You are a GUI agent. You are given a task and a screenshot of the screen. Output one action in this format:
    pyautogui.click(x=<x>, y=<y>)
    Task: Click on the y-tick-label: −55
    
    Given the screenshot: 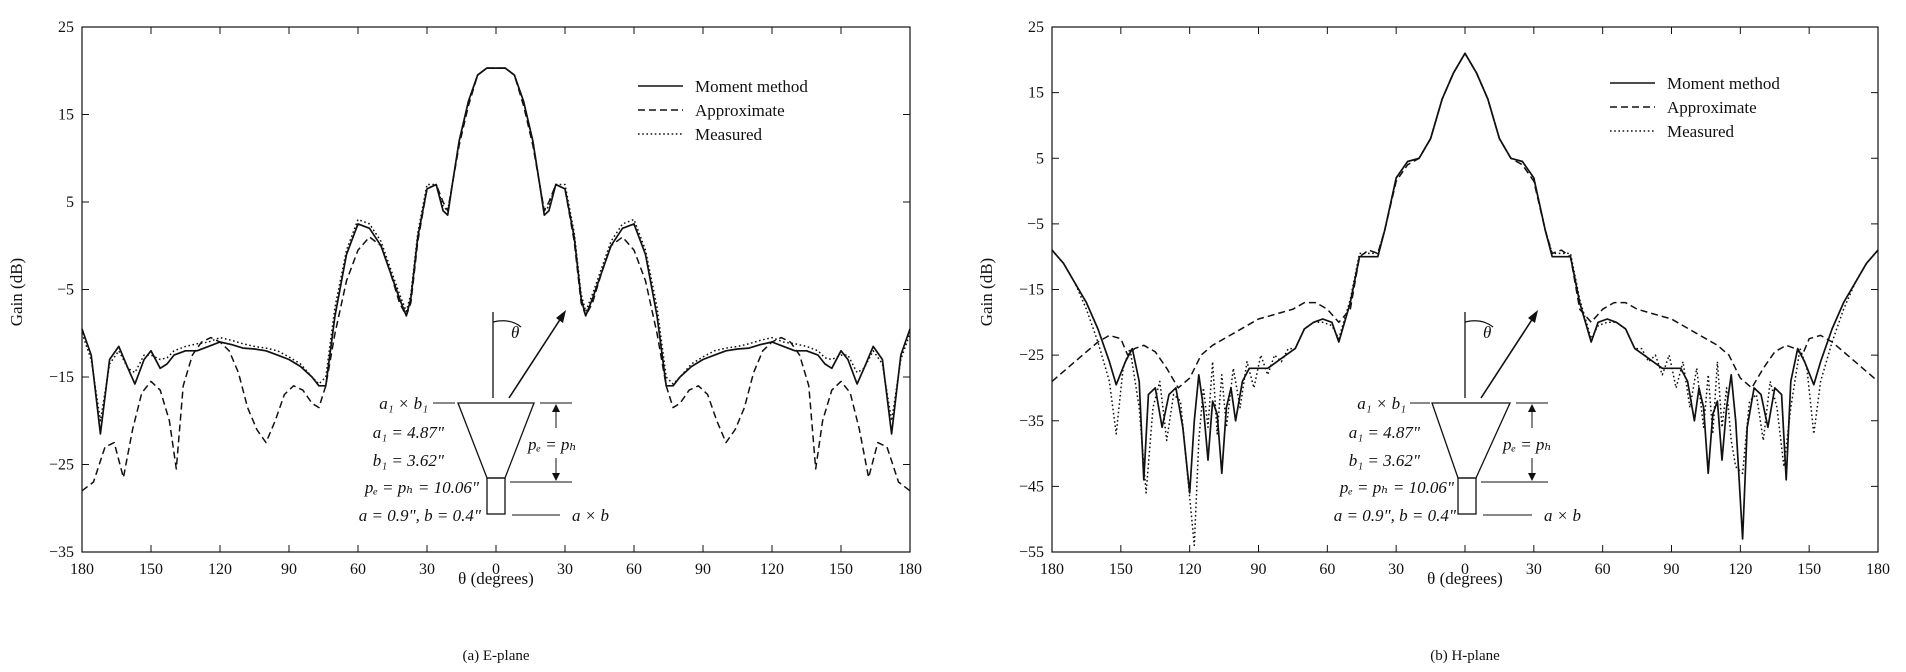 What is the action you would take?
    pyautogui.click(x=1031, y=552)
    